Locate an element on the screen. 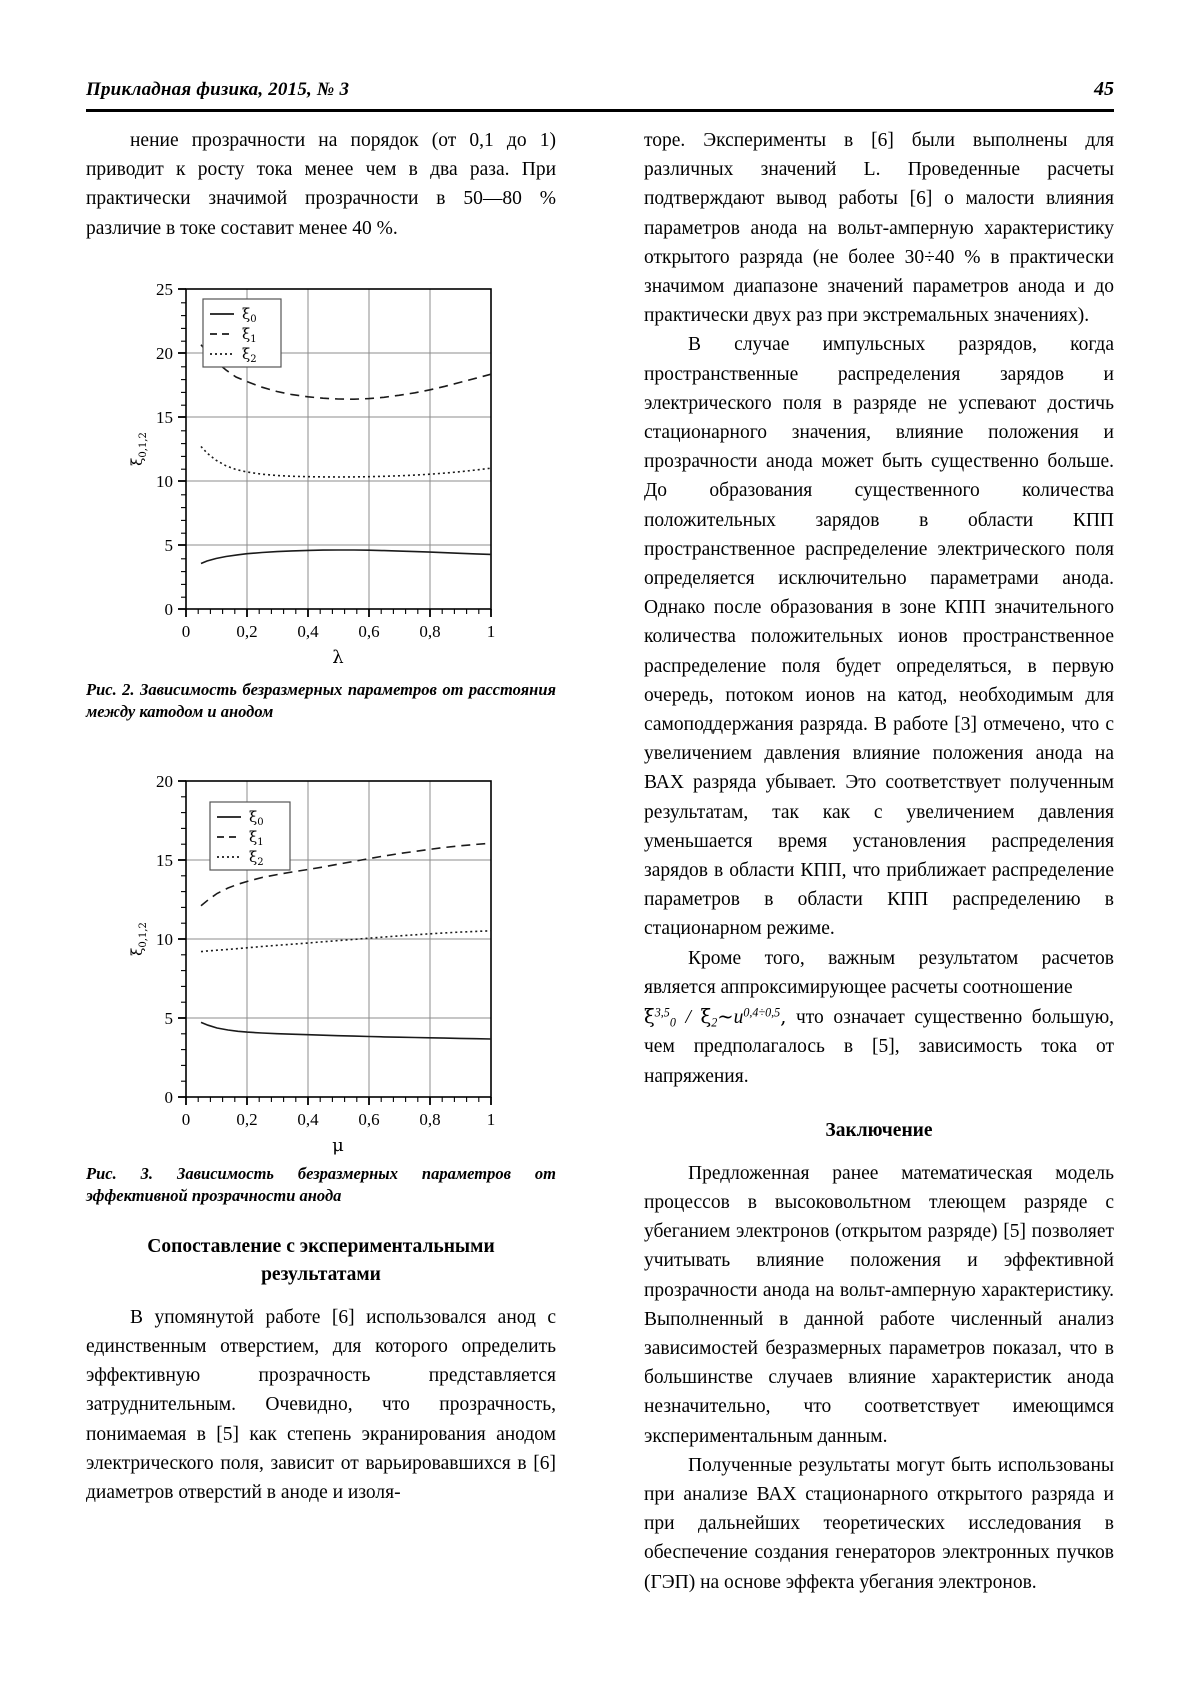 The image size is (1200, 1698). header-divider is located at coordinates (600, 110).